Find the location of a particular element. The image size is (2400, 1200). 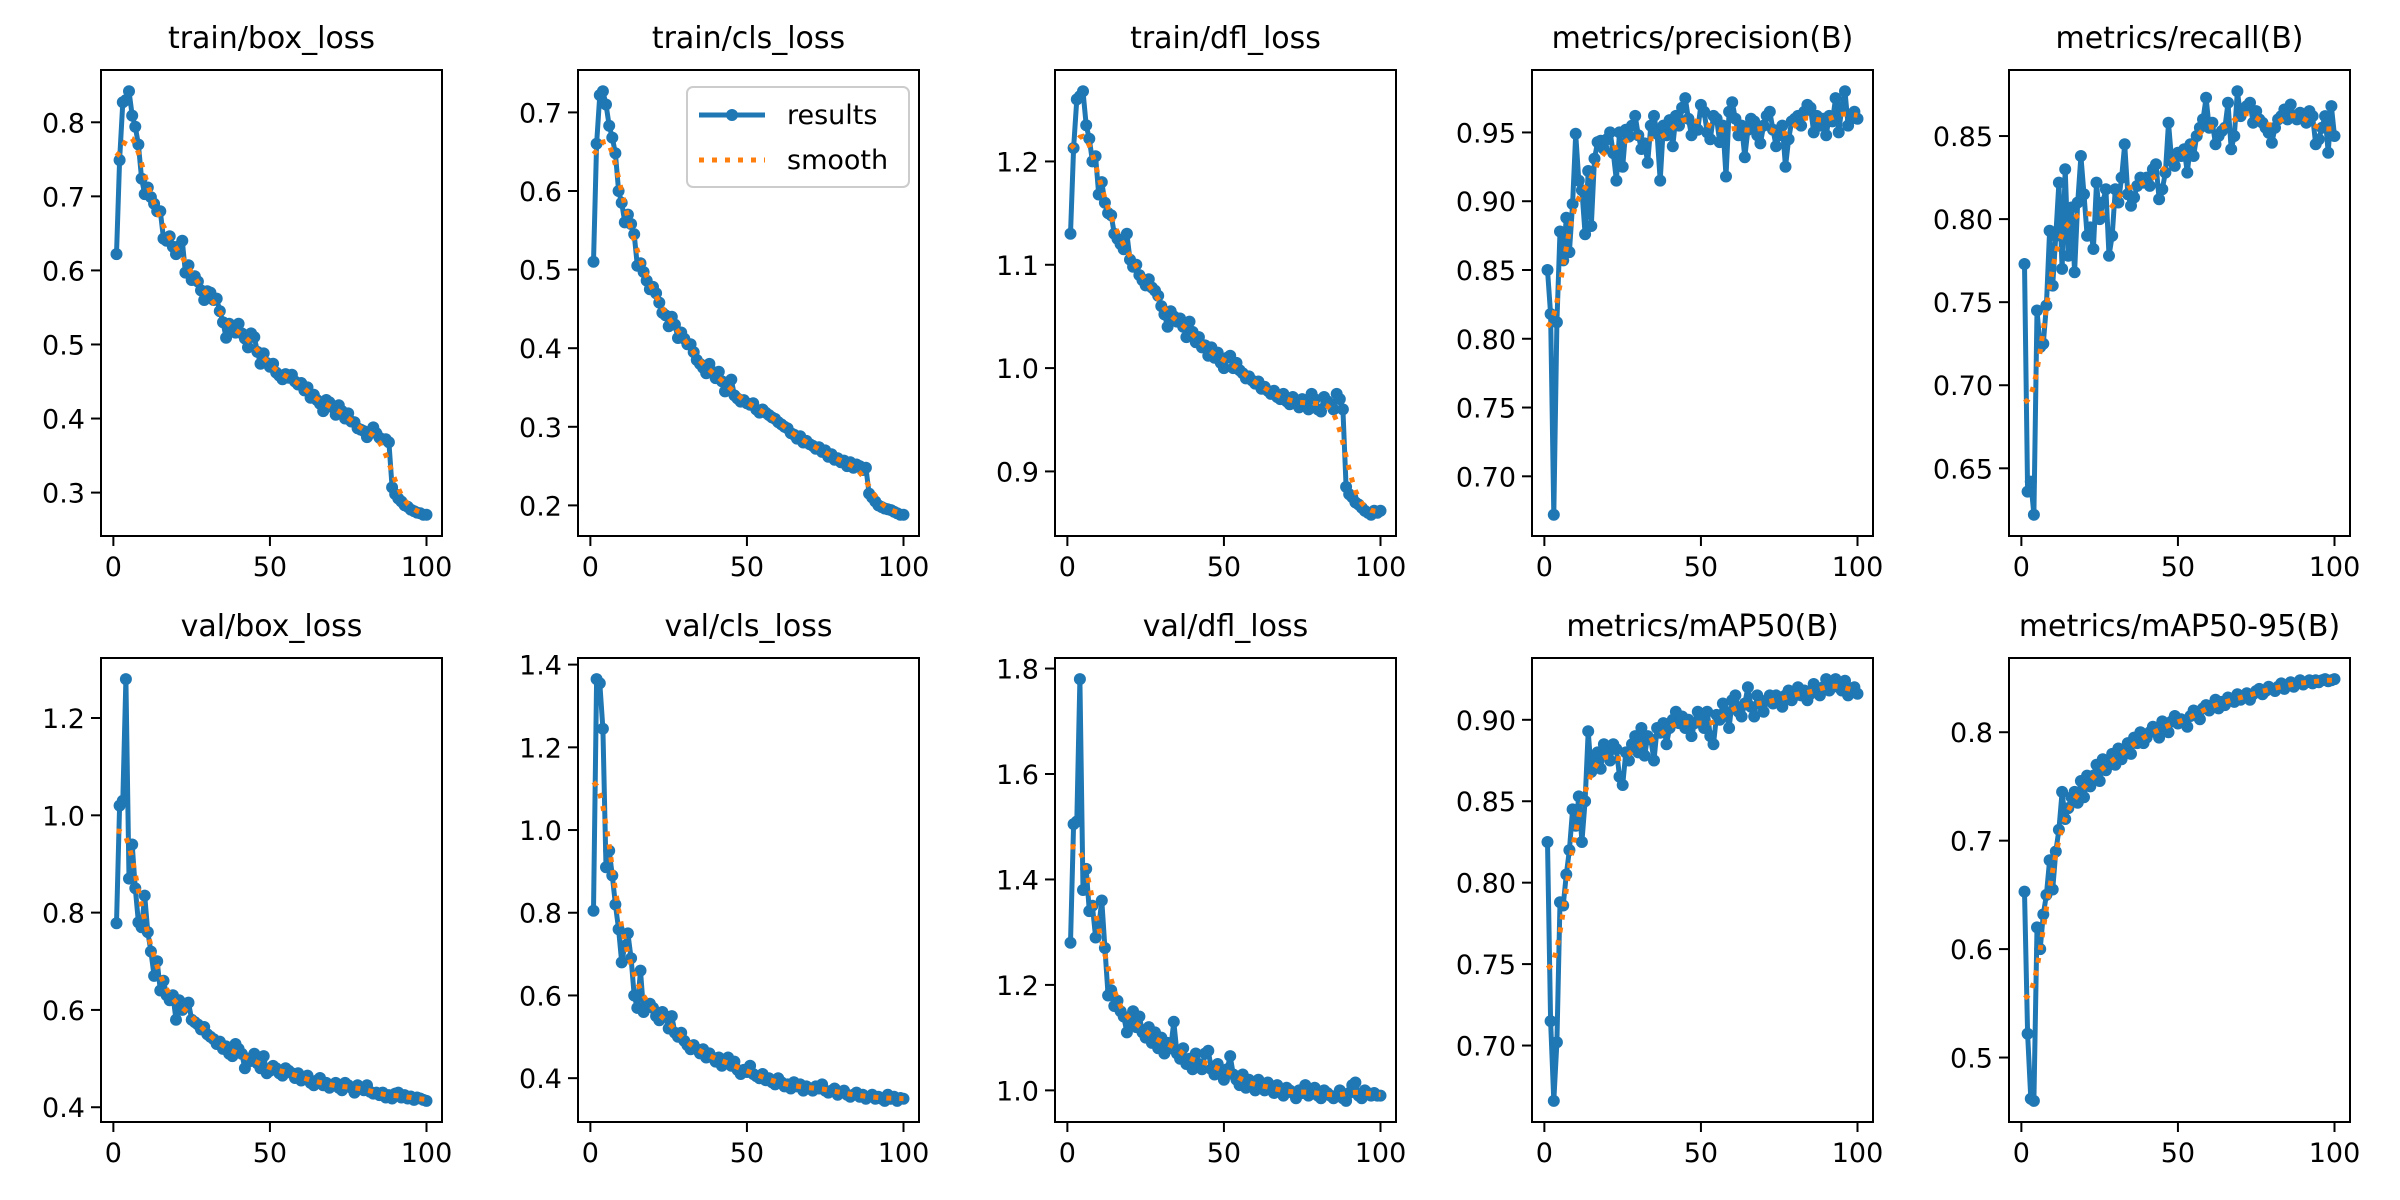

chart-title: metrics/precision(B) is located at coordinates (1703, 38).